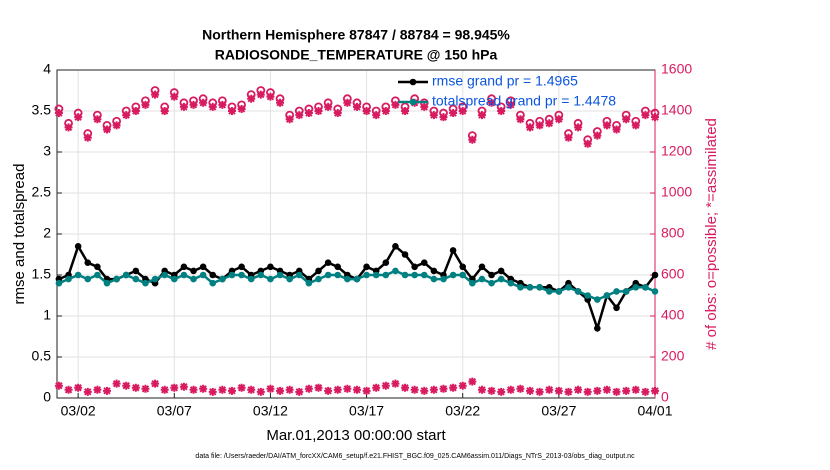  Describe the element at coordinates (665, 397) in the screenshot. I see `y2-tick-label: 0` at that location.